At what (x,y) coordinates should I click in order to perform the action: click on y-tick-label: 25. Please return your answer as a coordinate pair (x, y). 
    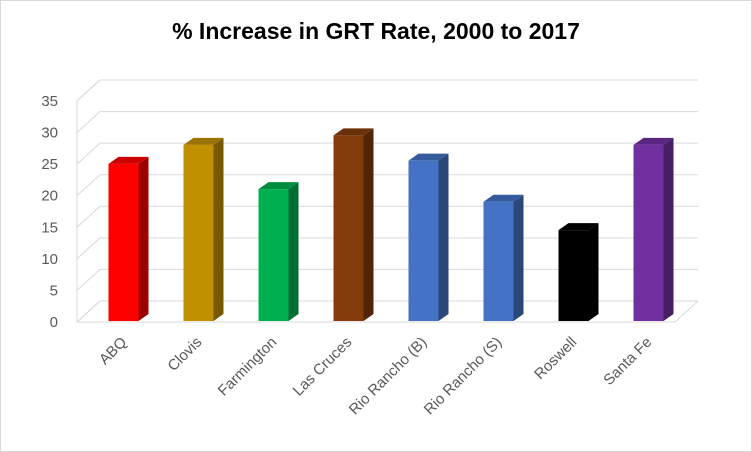
    Looking at the image, I should click on (49, 164).